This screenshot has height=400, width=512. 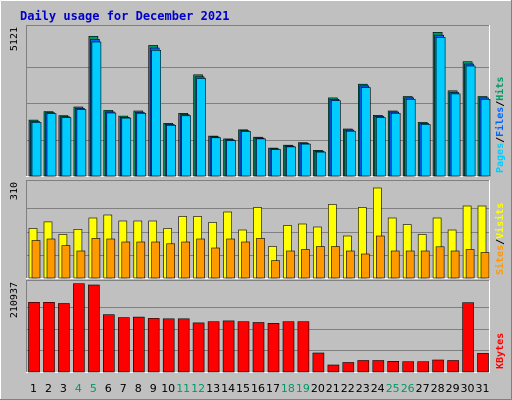 What do you see at coordinates (288, 388) in the screenshot?
I see `x-tick-label-day-18: 18` at bounding box center [288, 388].